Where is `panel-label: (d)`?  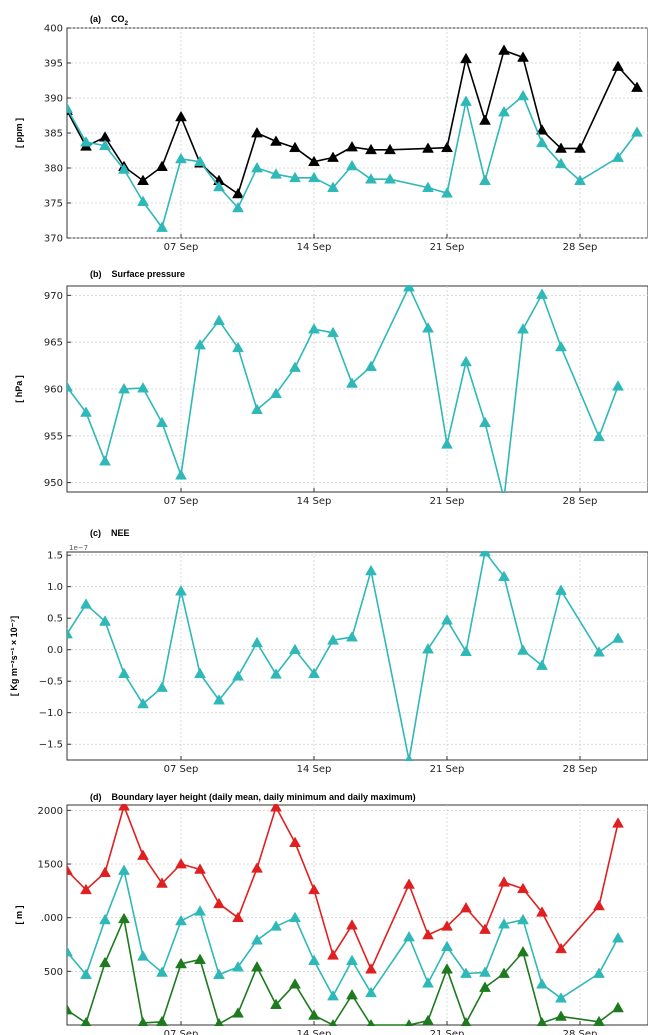 panel-label: (d) is located at coordinates (96, 797).